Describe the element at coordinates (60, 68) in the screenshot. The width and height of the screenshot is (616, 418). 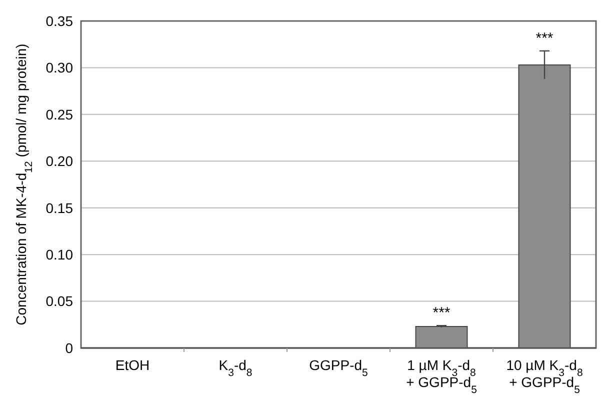
I see `y-tick-label: 0.30` at that location.